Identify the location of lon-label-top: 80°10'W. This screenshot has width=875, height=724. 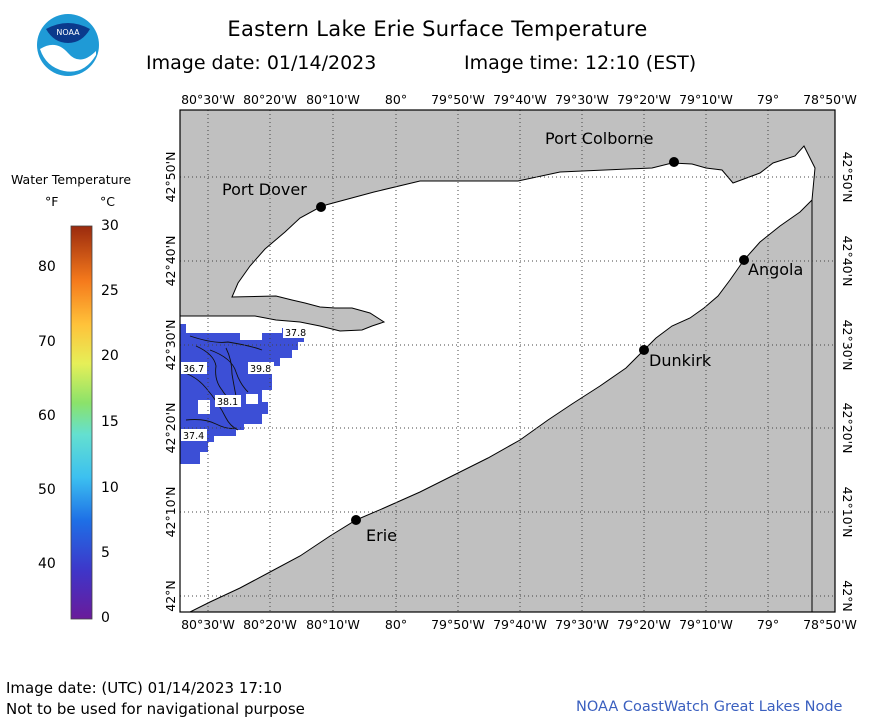
(333, 99).